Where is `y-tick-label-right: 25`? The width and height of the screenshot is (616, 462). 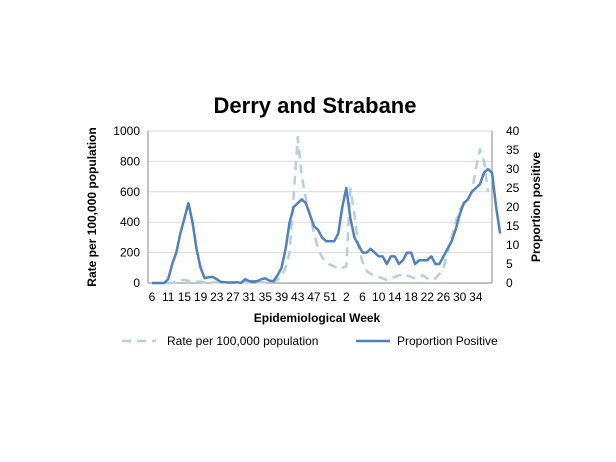 y-tick-label-right: 25 is located at coordinates (513, 188).